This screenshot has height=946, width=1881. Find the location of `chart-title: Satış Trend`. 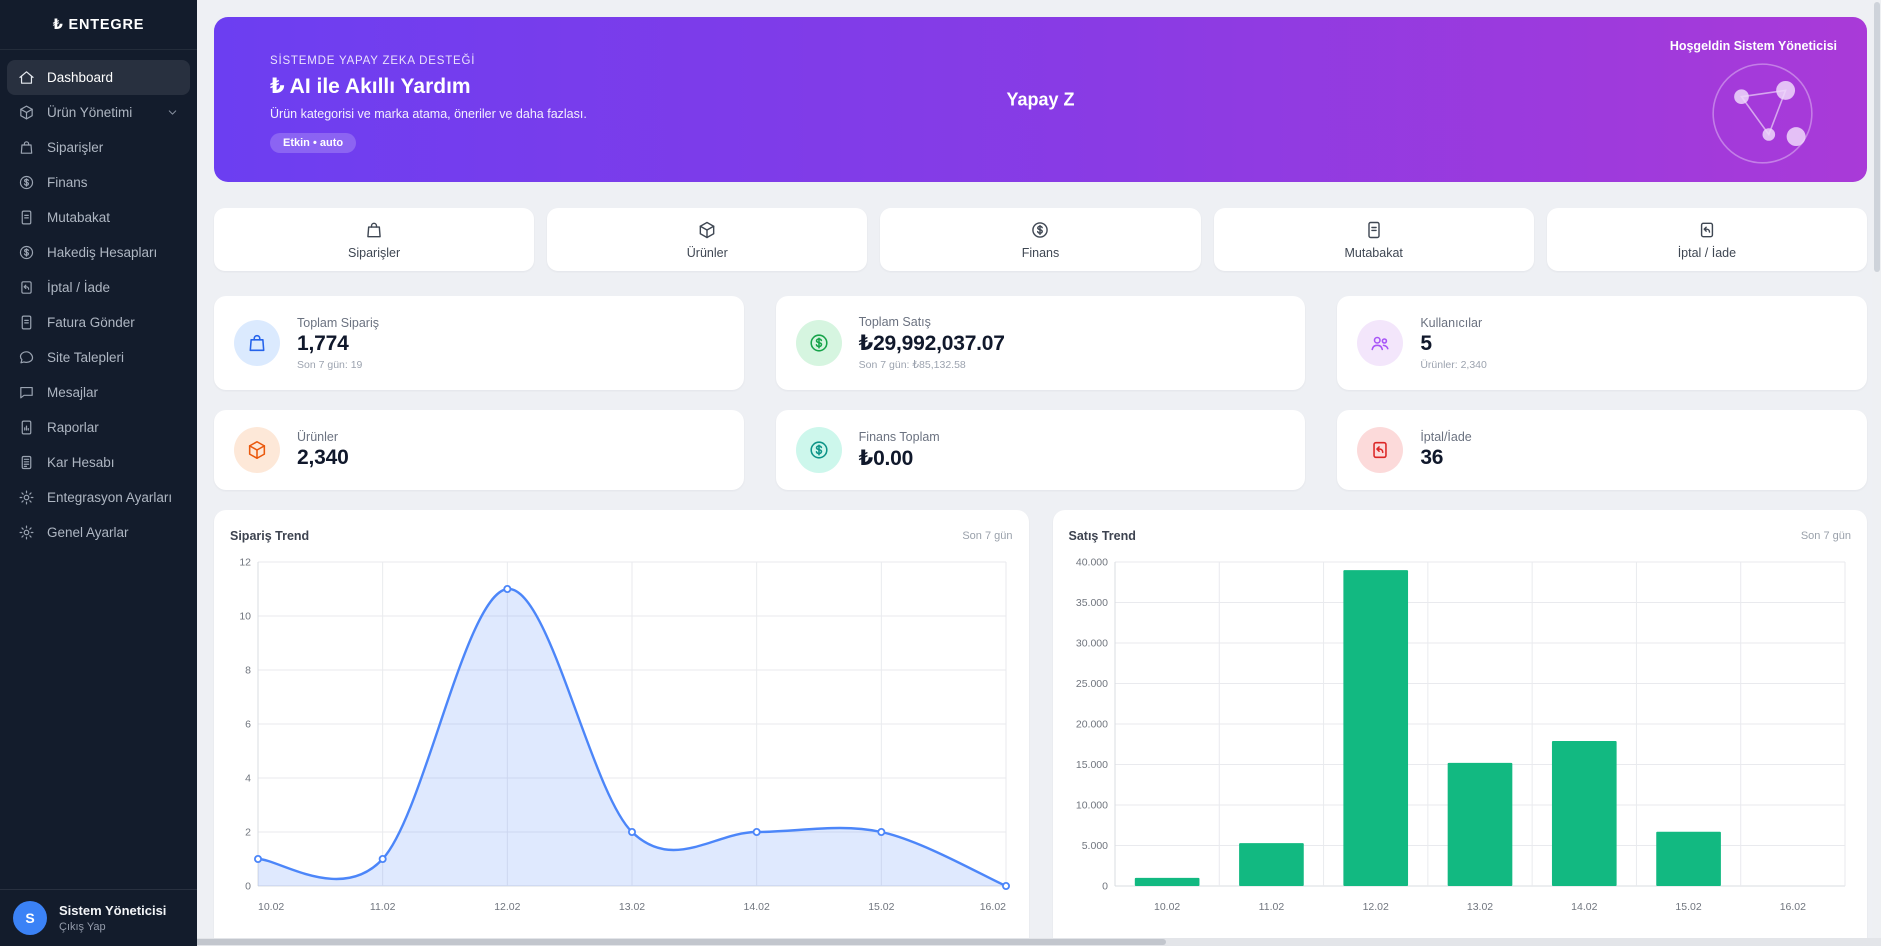

chart-title: Satış Trend is located at coordinates (1102, 536).